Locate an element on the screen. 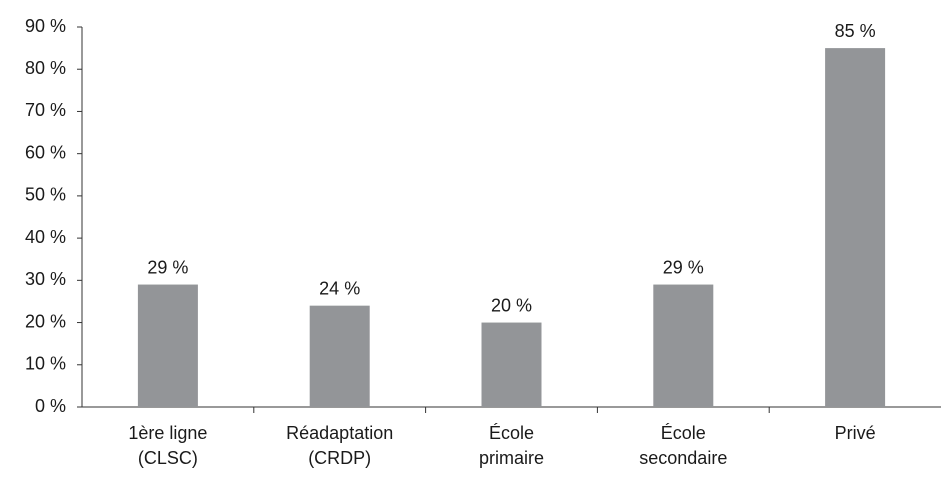 This screenshot has height=479, width=941. y-tick-label: 40 % is located at coordinates (45, 237).